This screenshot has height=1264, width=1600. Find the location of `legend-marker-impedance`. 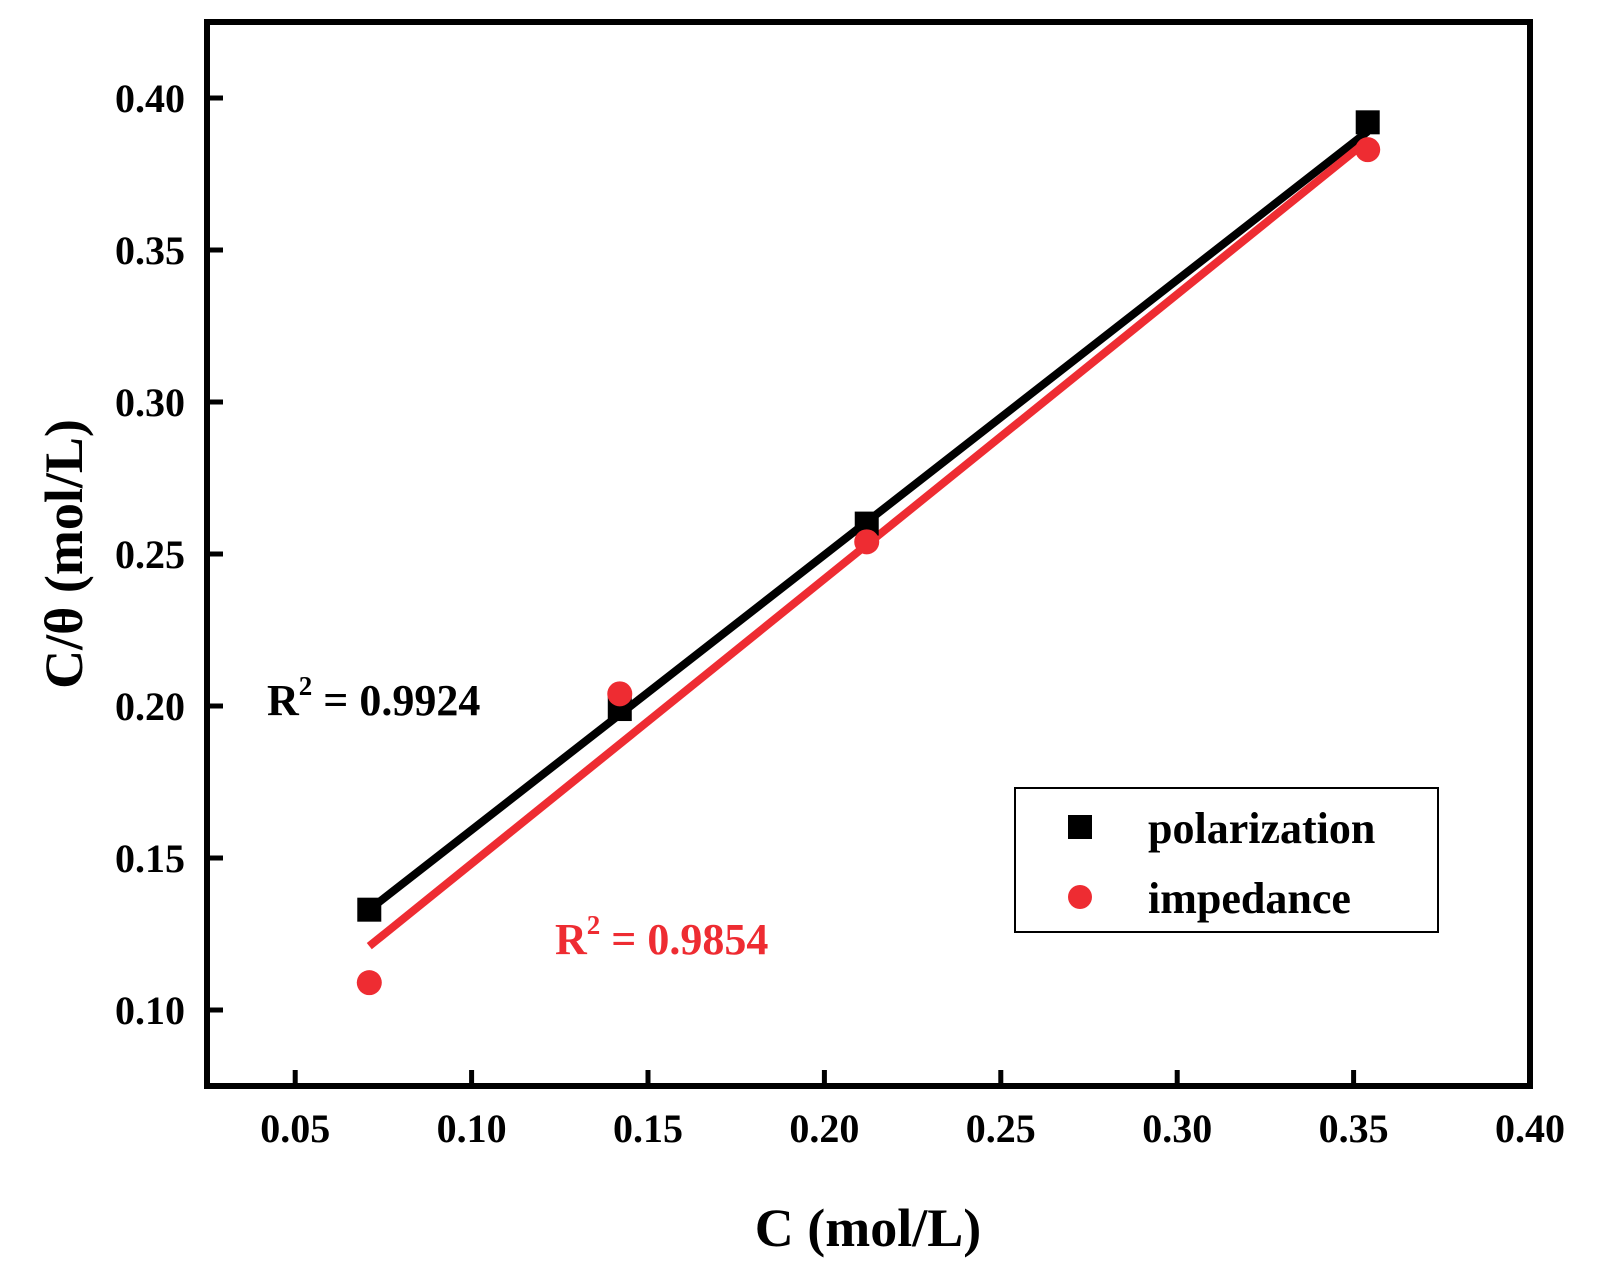

legend-marker-impedance is located at coordinates (1080, 897).